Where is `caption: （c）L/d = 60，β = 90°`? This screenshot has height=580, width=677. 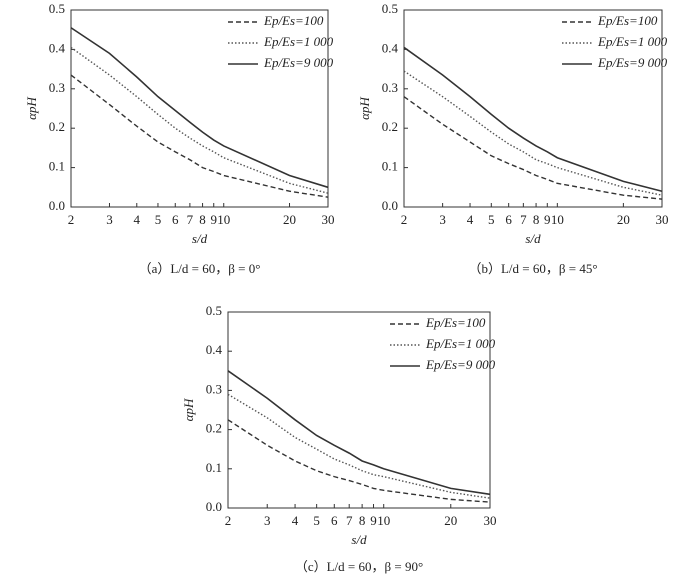
caption: （c）L/d = 60，β = 90° is located at coordinates (359, 566).